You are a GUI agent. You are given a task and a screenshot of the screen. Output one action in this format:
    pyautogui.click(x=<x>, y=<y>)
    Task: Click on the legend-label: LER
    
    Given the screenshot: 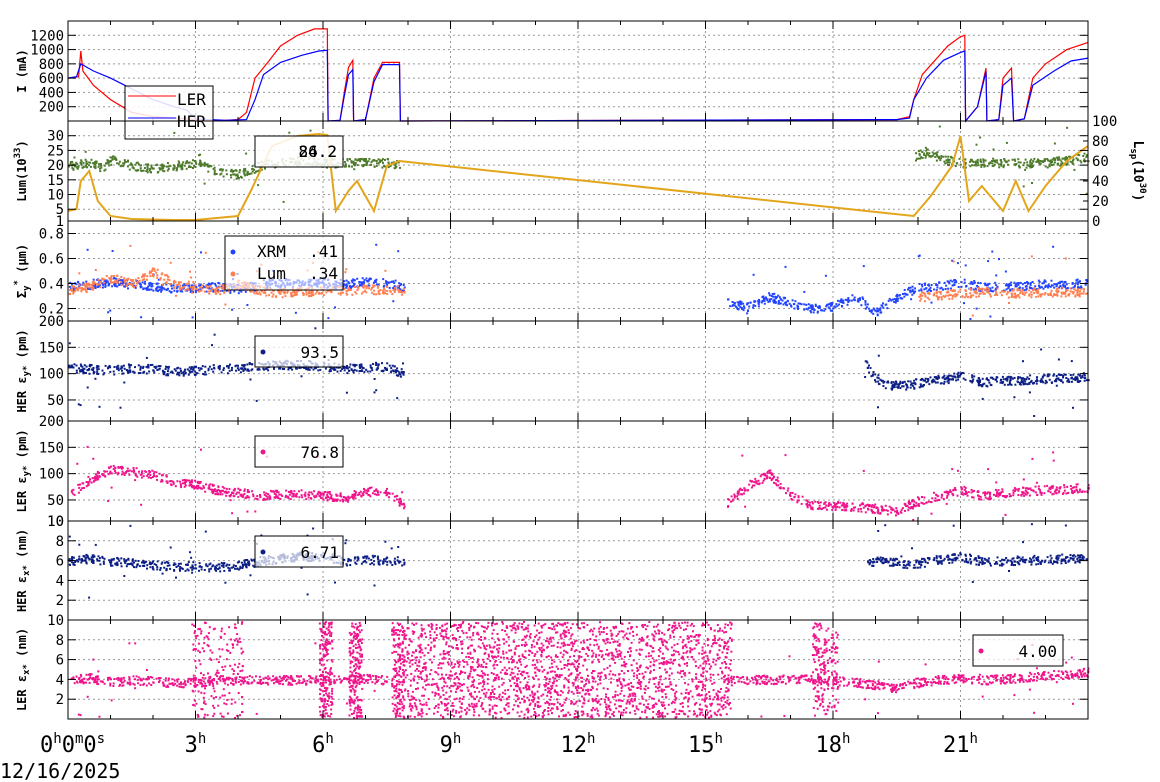 What is the action you would take?
    pyautogui.click(x=191, y=99)
    